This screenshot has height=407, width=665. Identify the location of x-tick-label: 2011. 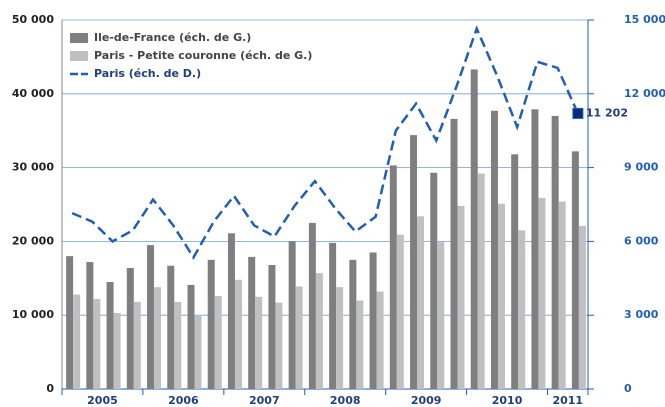
(567, 400).